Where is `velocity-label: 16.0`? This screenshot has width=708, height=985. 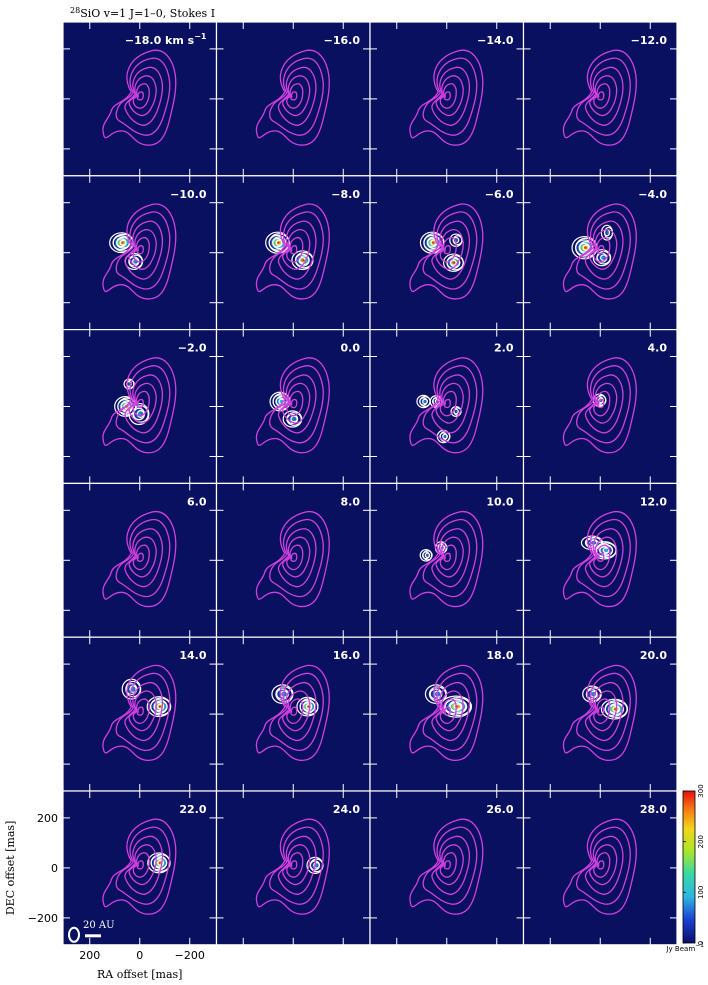 velocity-label: 16.0 is located at coordinates (346, 655).